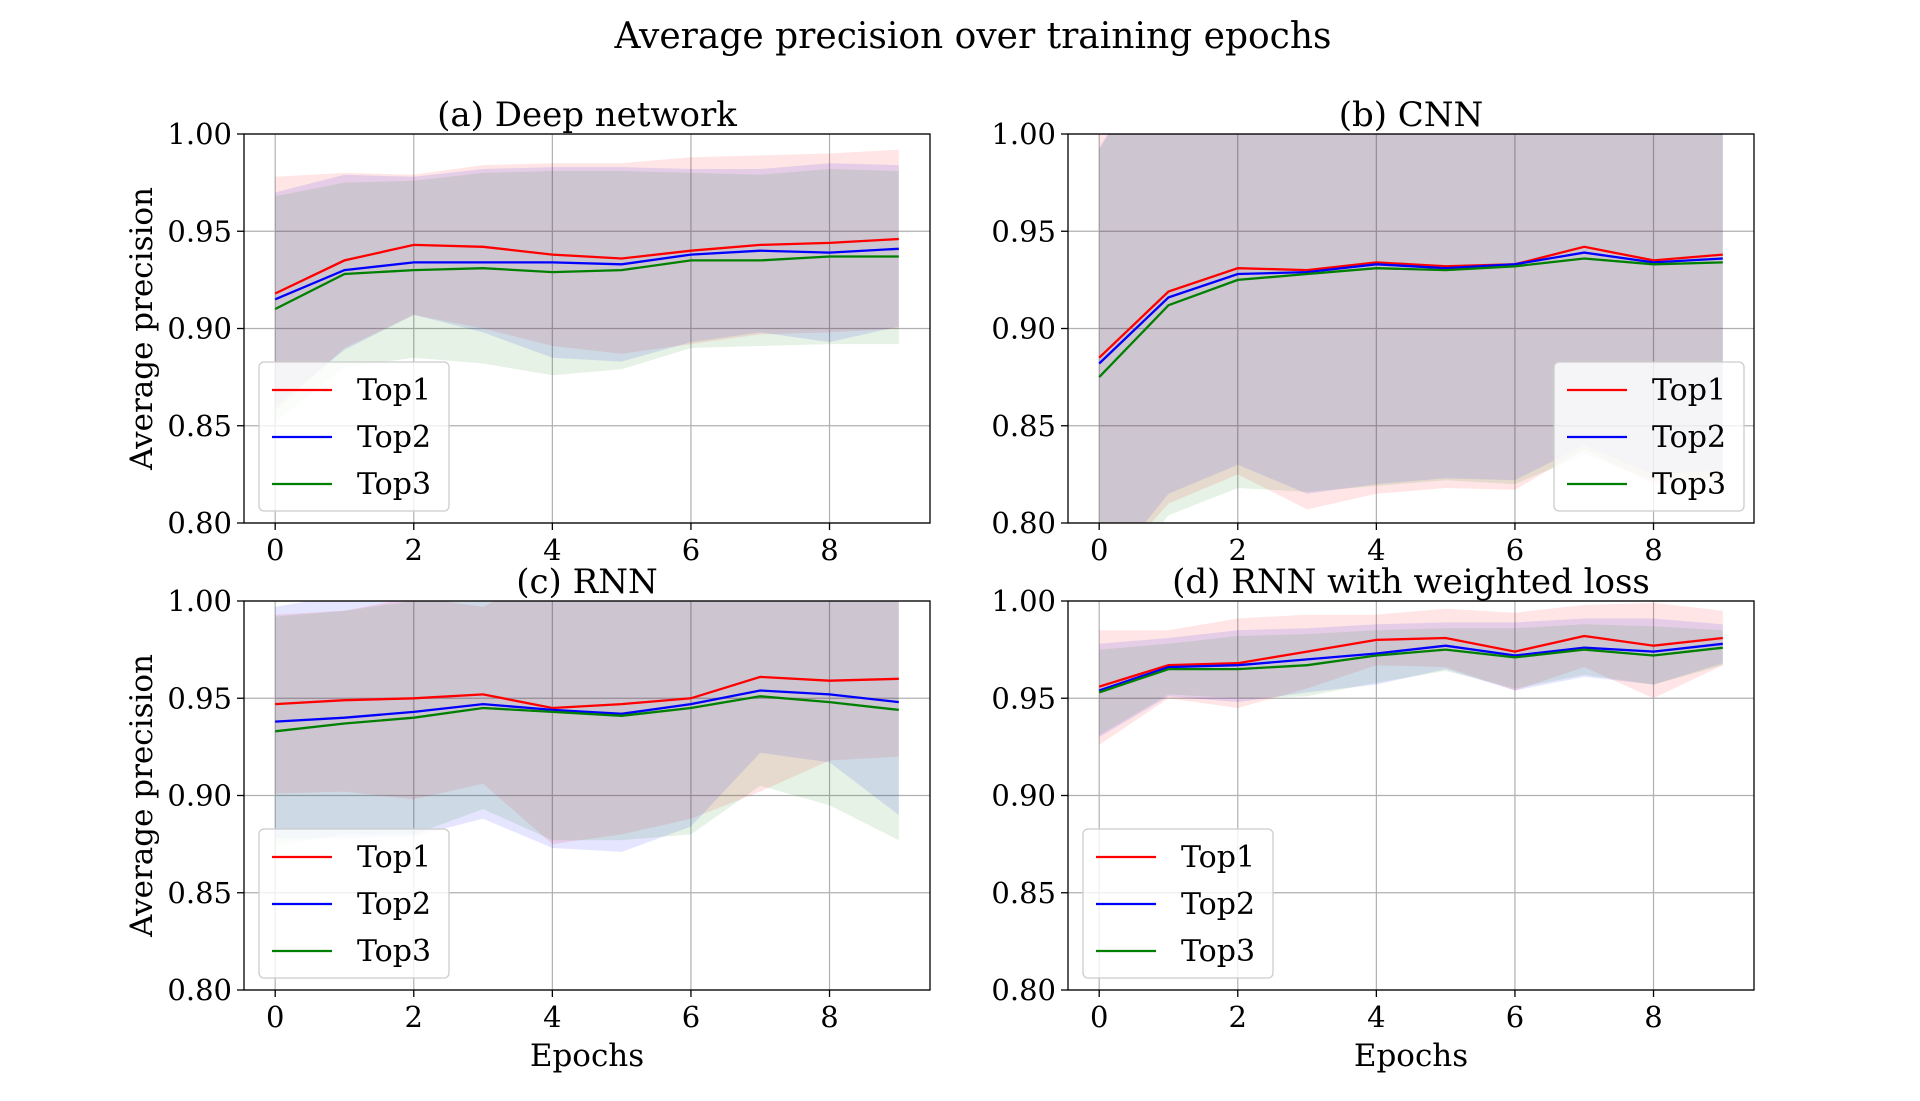 The height and width of the screenshot is (1101, 1920). What do you see at coordinates (586, 582) in the screenshot?
I see `subplot-title: (c) RNN` at bounding box center [586, 582].